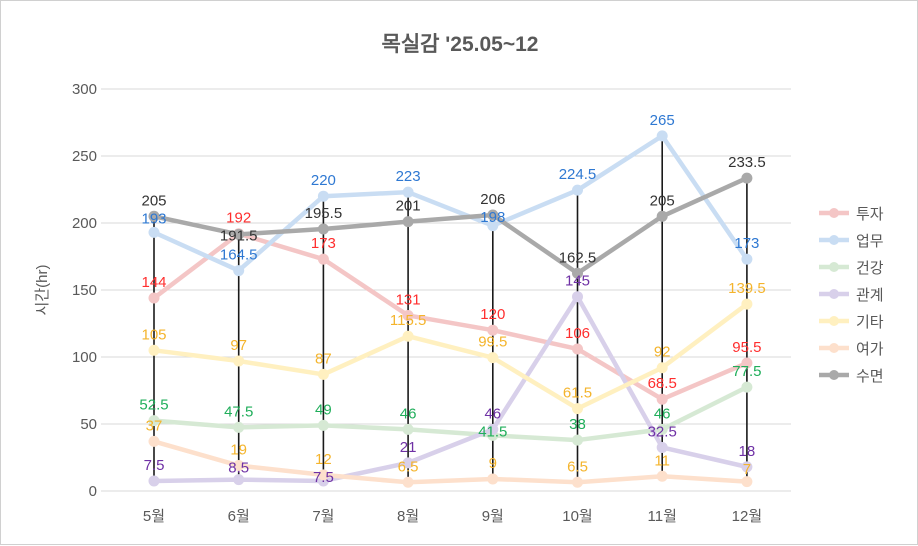  What do you see at coordinates (408, 176) in the screenshot?
I see `data-label: 223` at bounding box center [408, 176].